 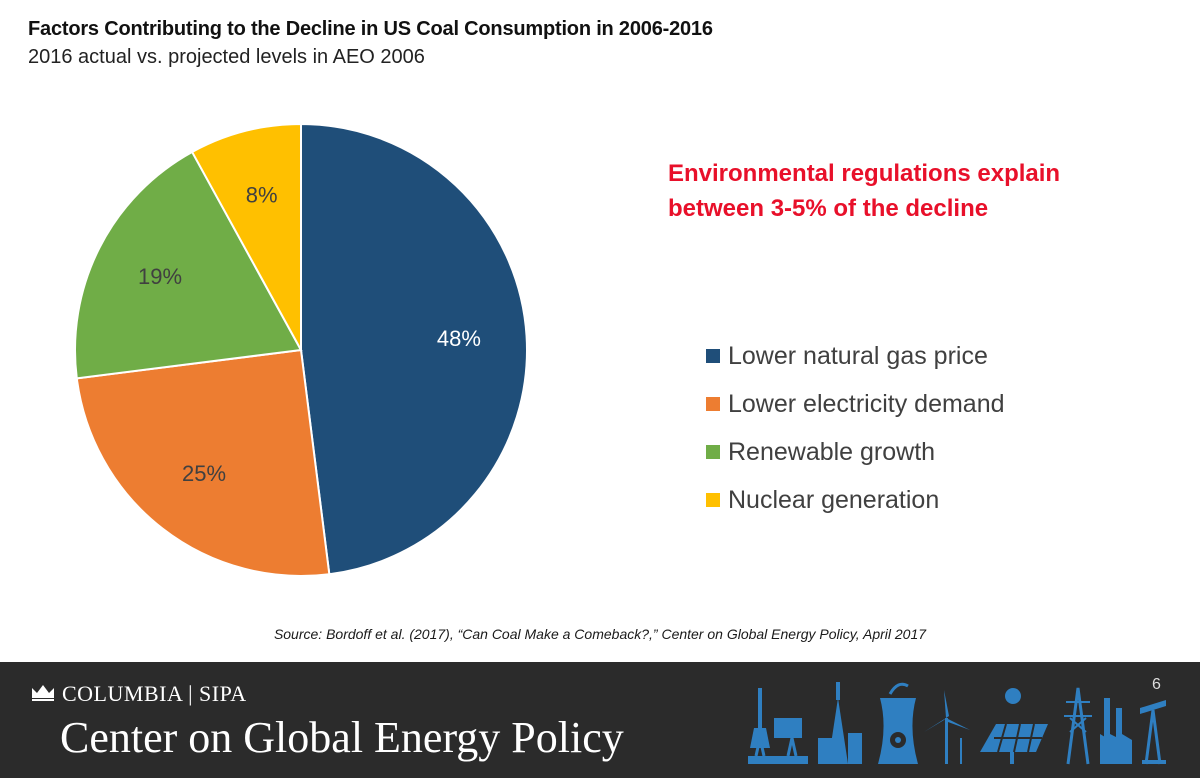 What do you see at coordinates (1116, 731) in the screenshot?
I see `factory-icon` at bounding box center [1116, 731].